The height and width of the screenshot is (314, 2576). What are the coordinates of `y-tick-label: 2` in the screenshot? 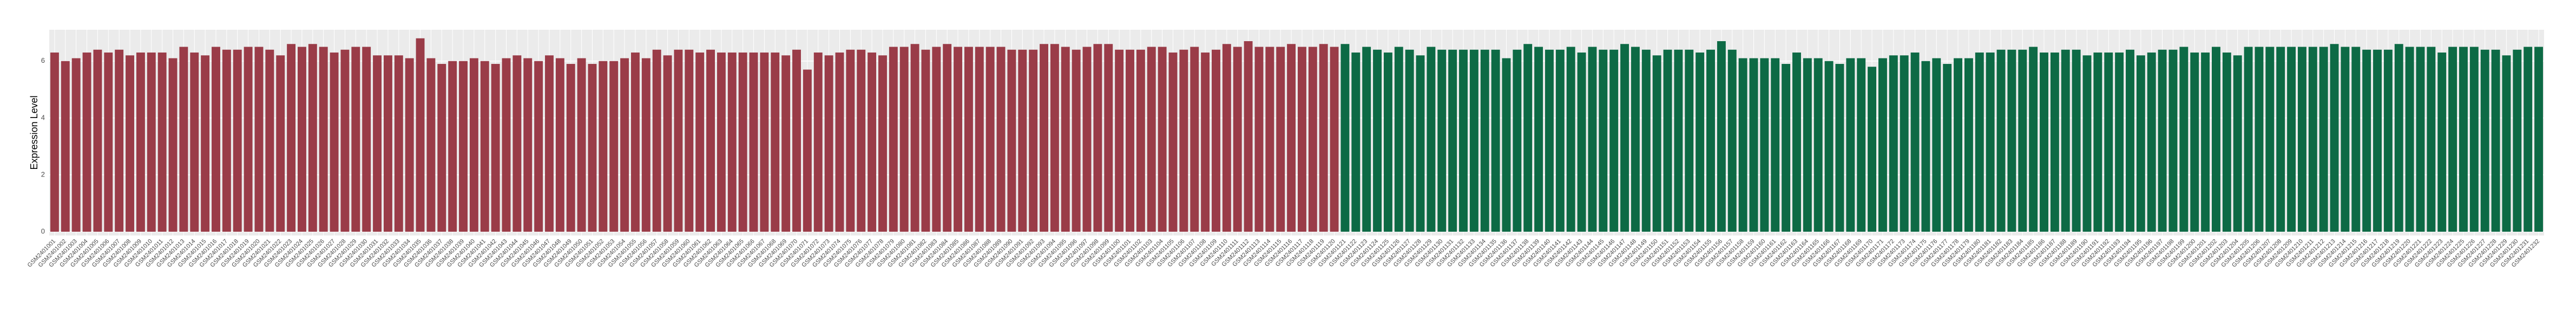 It's located at (43, 174).